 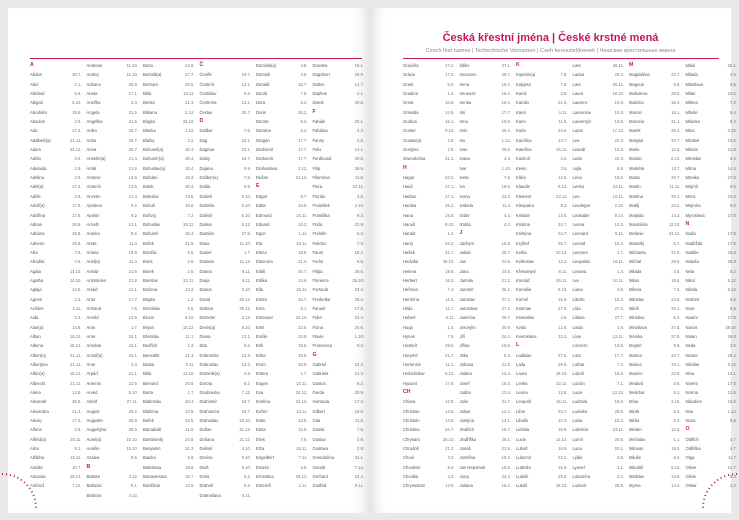 I want to click on name: Áron, so click(x=91, y=364).